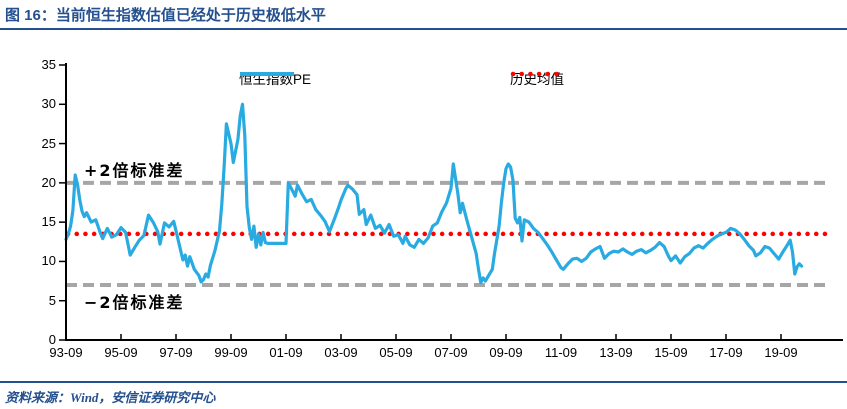 This screenshot has width=847, height=409. Describe the element at coordinates (52, 300) in the screenshot. I see `y-axis-tick-label: 5` at that location.